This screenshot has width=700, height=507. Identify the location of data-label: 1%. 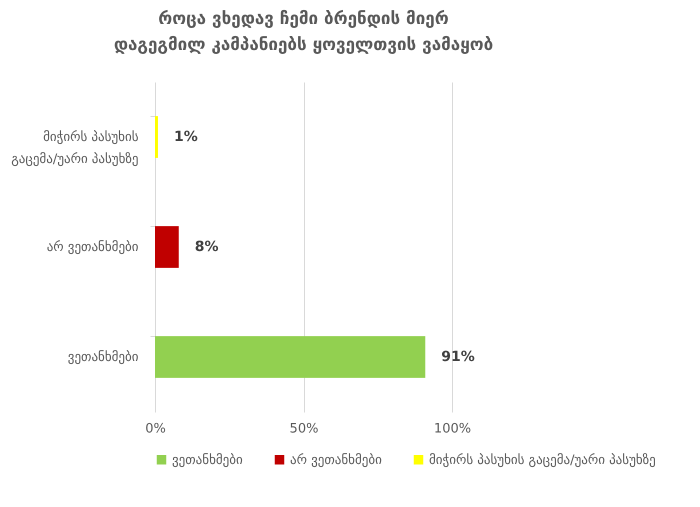
(186, 137).